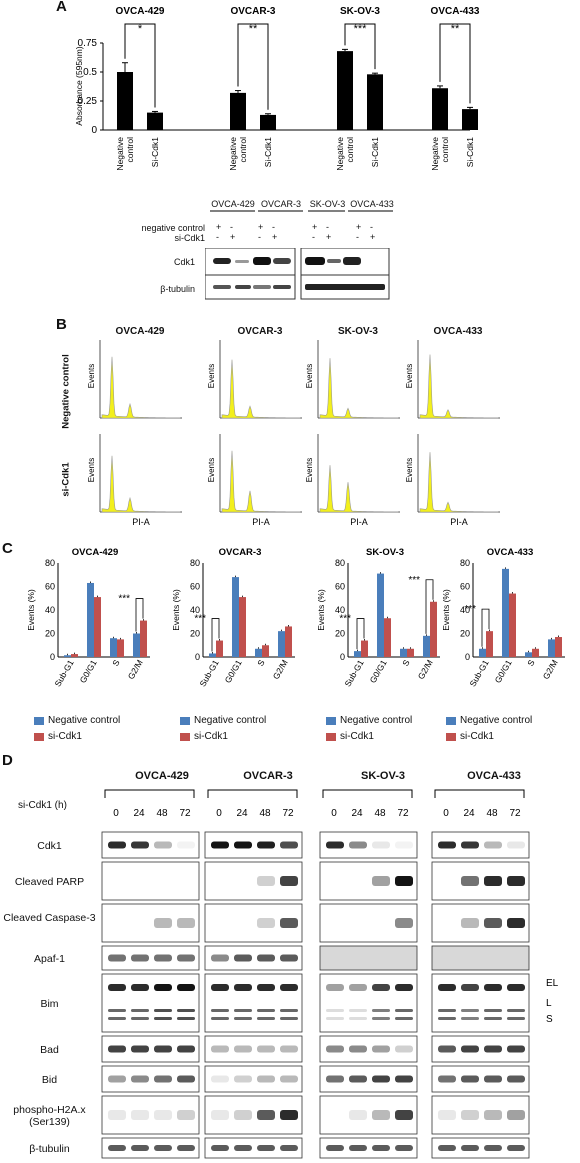 The height and width of the screenshot is (1163, 580). What do you see at coordinates (116, 813) in the screenshot?
I see `d-time-label: 0` at bounding box center [116, 813].